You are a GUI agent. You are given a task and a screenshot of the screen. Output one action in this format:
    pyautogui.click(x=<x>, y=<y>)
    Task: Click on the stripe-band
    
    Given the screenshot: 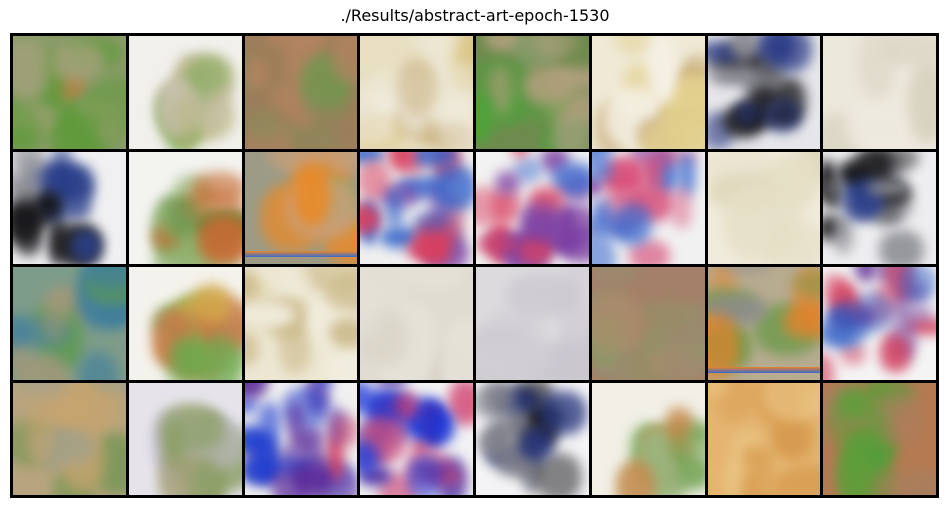 What is the action you would take?
    pyautogui.click(x=301, y=254)
    